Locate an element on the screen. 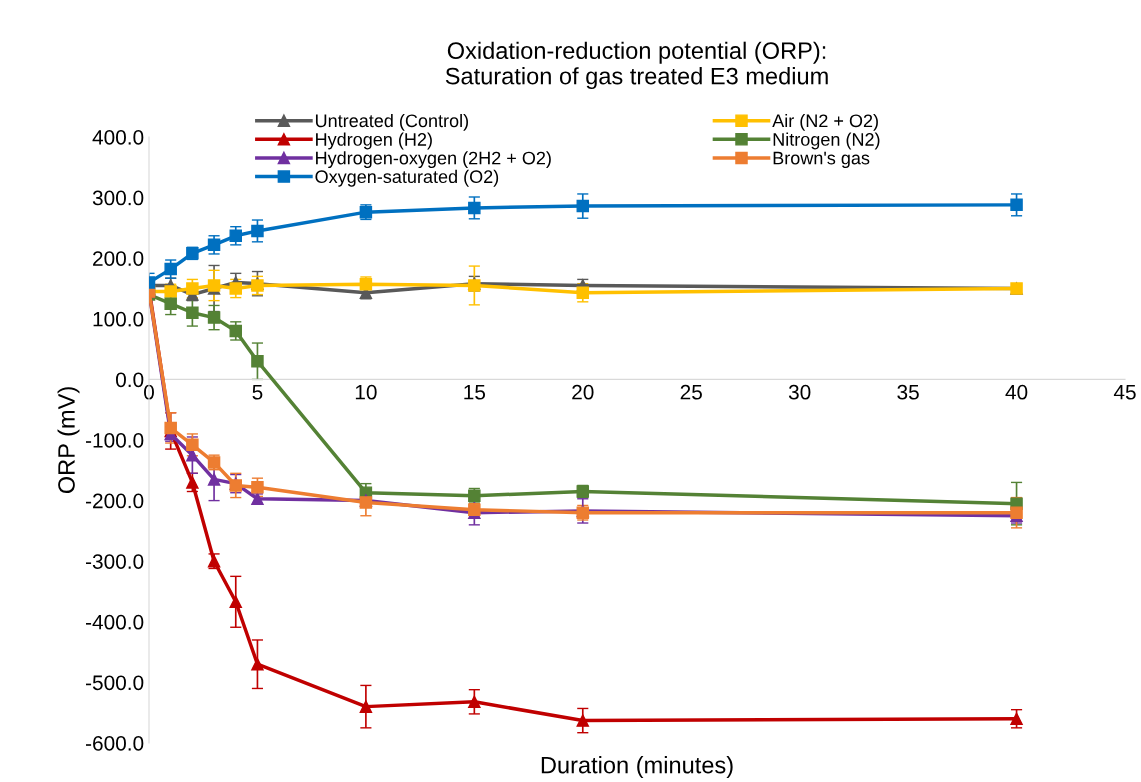  legend-label: Hydrogen (H2) is located at coordinates (374, 141).